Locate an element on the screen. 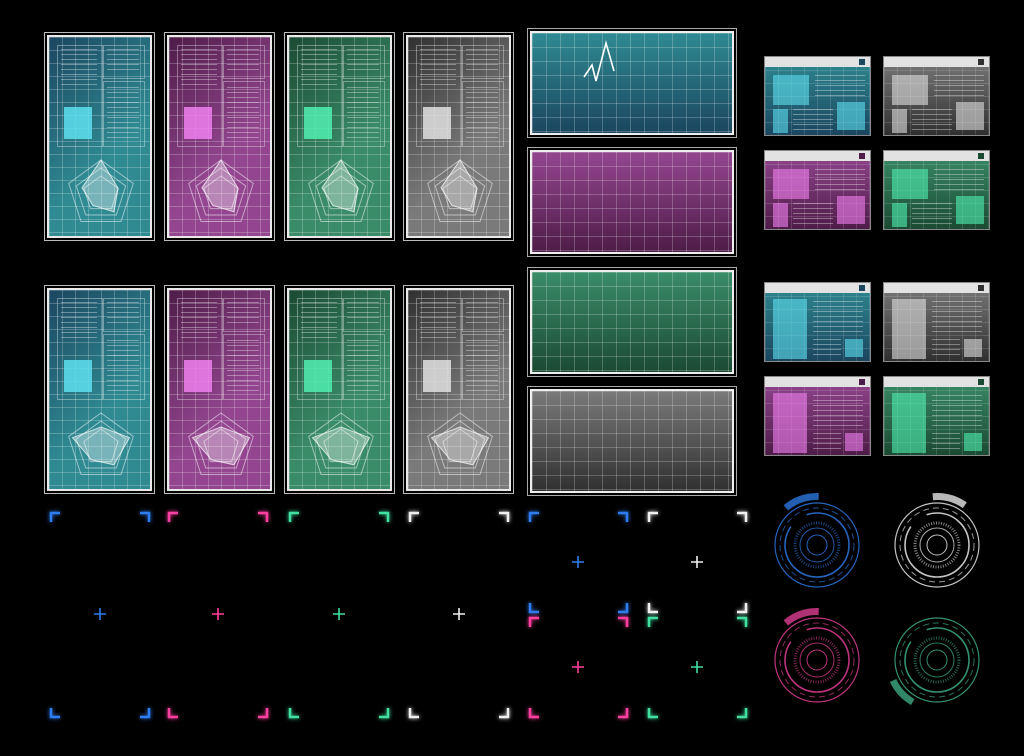 The image size is (1024, 756). line-graph is located at coordinates (599, 60).